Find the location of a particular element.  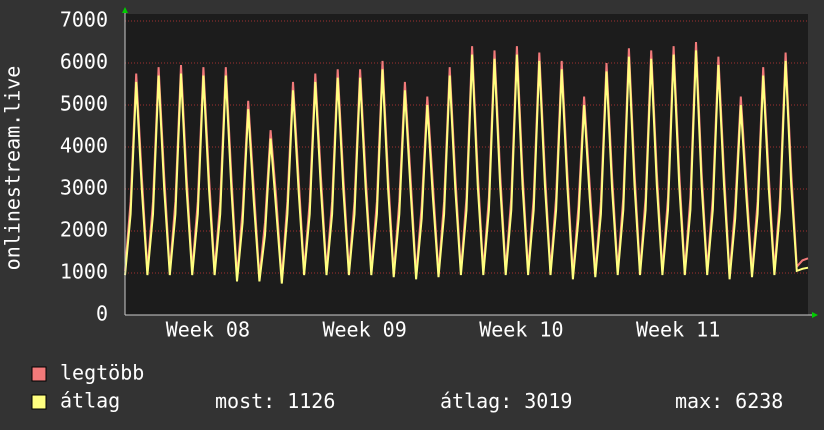

y-tick-label: 4000 is located at coordinates (84, 146).